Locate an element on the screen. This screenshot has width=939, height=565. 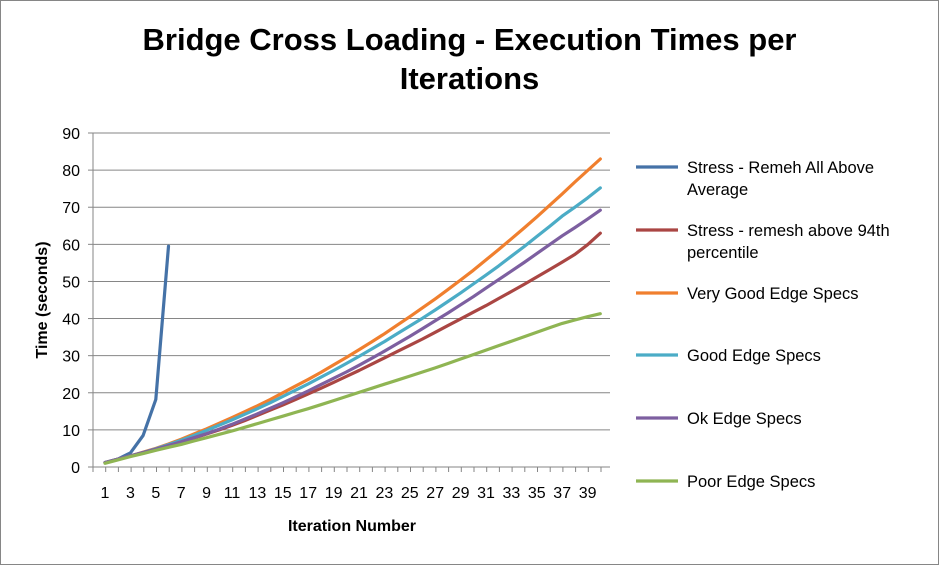
y-tick-label: 50 is located at coordinates (71, 282).